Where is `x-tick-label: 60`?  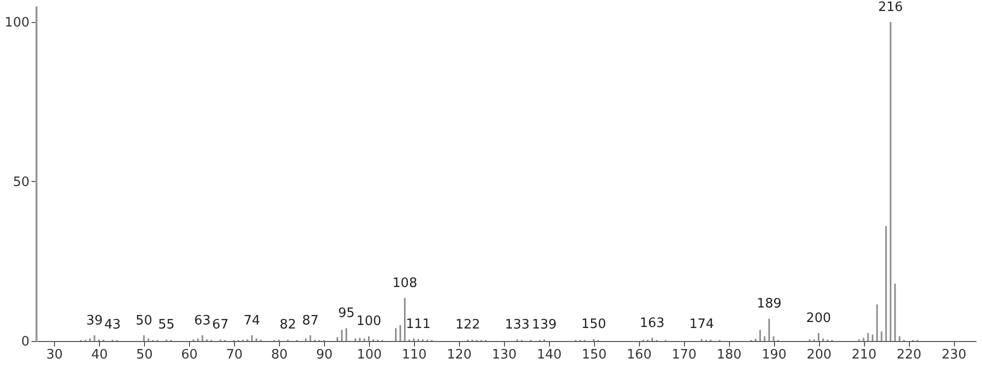 x-tick-label: 60 is located at coordinates (189, 355).